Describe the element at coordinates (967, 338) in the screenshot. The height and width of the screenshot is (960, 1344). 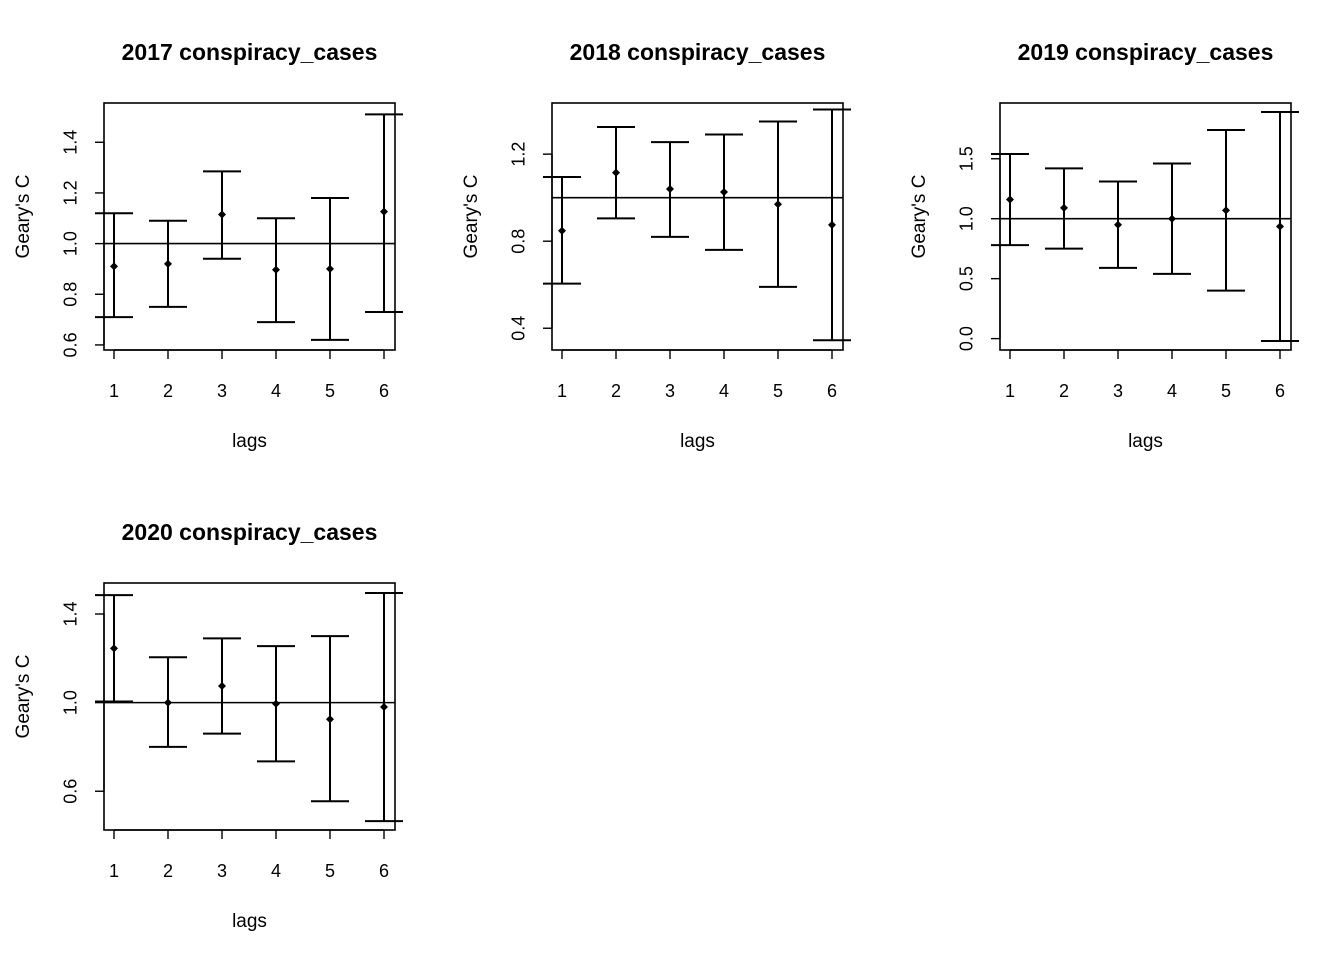
I see `y-tick-label: 0.0` at that location.